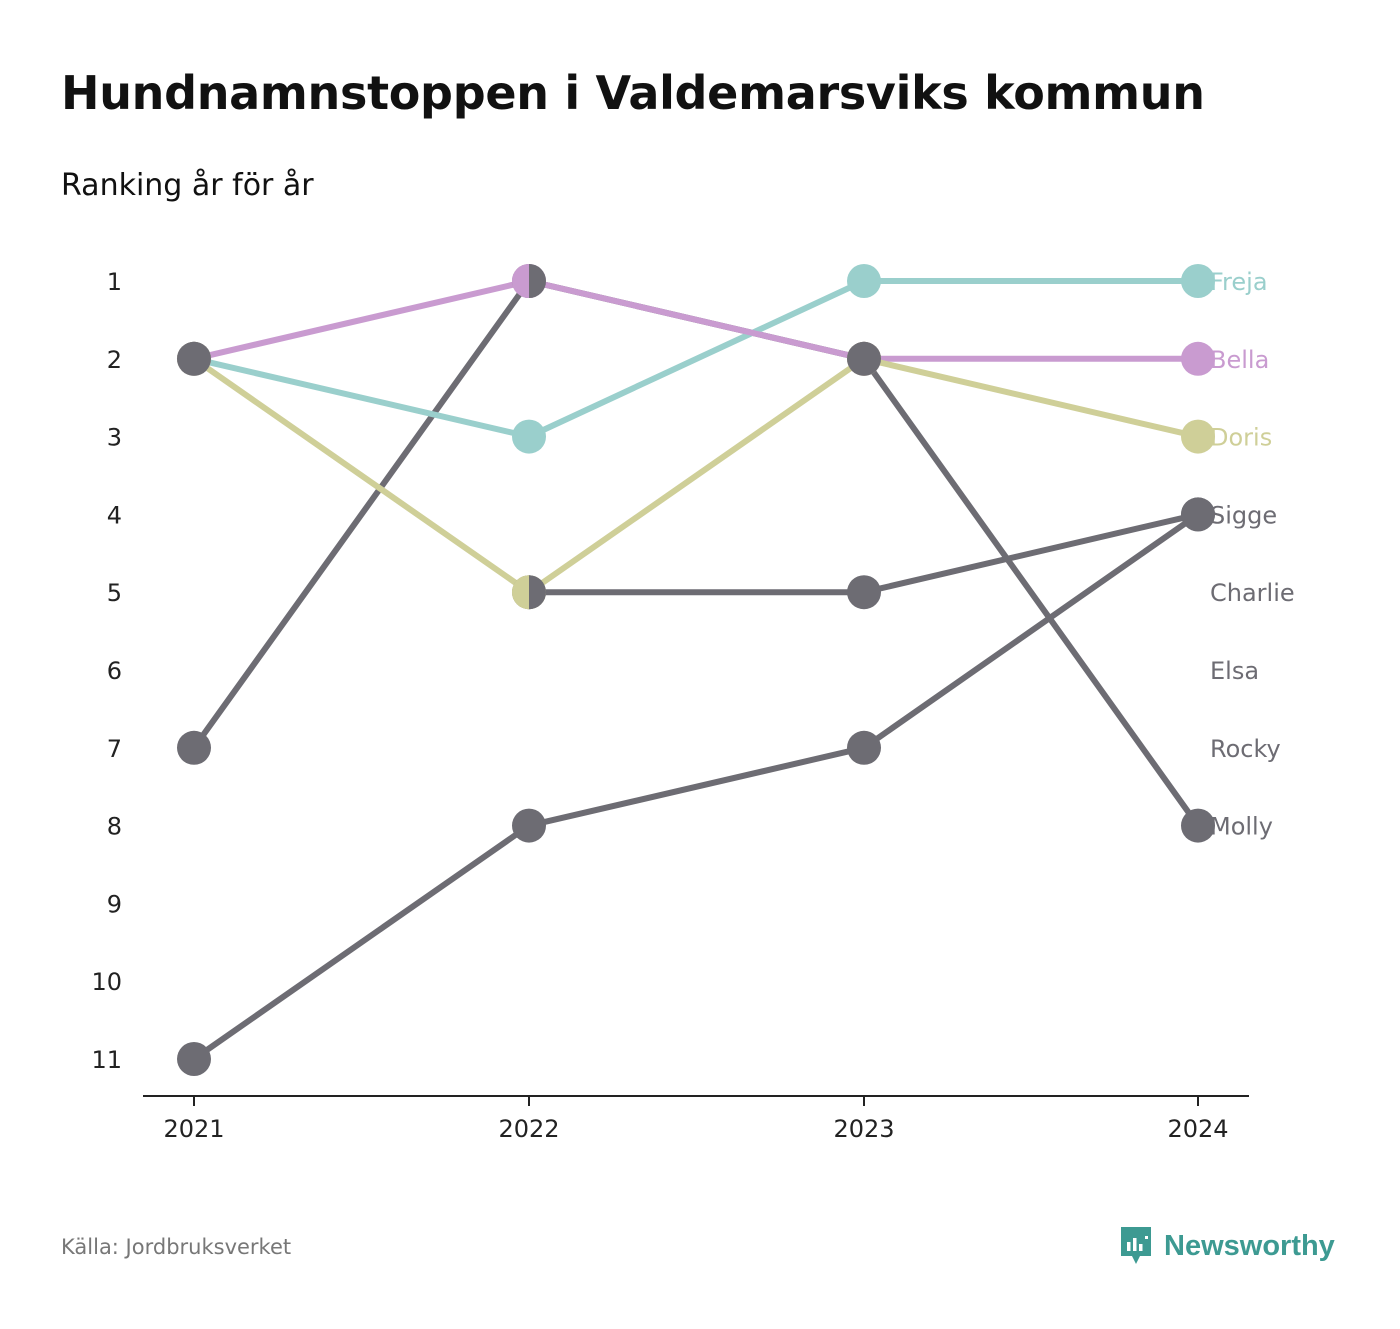 The height and width of the screenshot is (1329, 1400). I want to click on data-point-bella, so click(1198, 358).